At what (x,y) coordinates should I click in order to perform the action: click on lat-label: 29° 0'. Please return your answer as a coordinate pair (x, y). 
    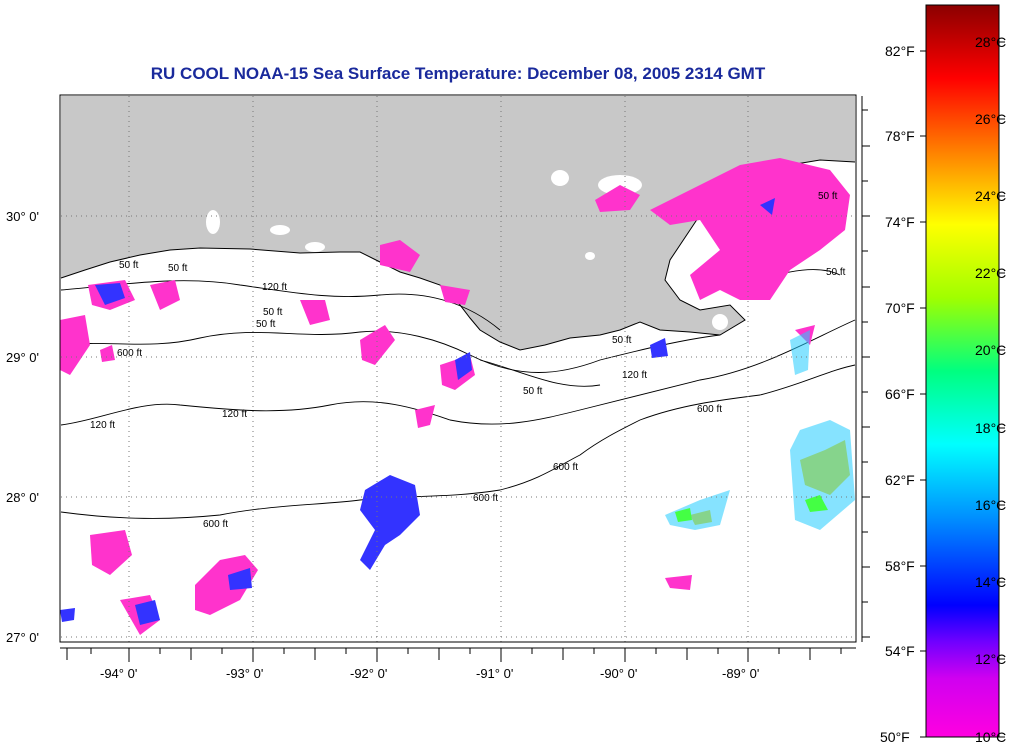
    Looking at the image, I should click on (22, 357).